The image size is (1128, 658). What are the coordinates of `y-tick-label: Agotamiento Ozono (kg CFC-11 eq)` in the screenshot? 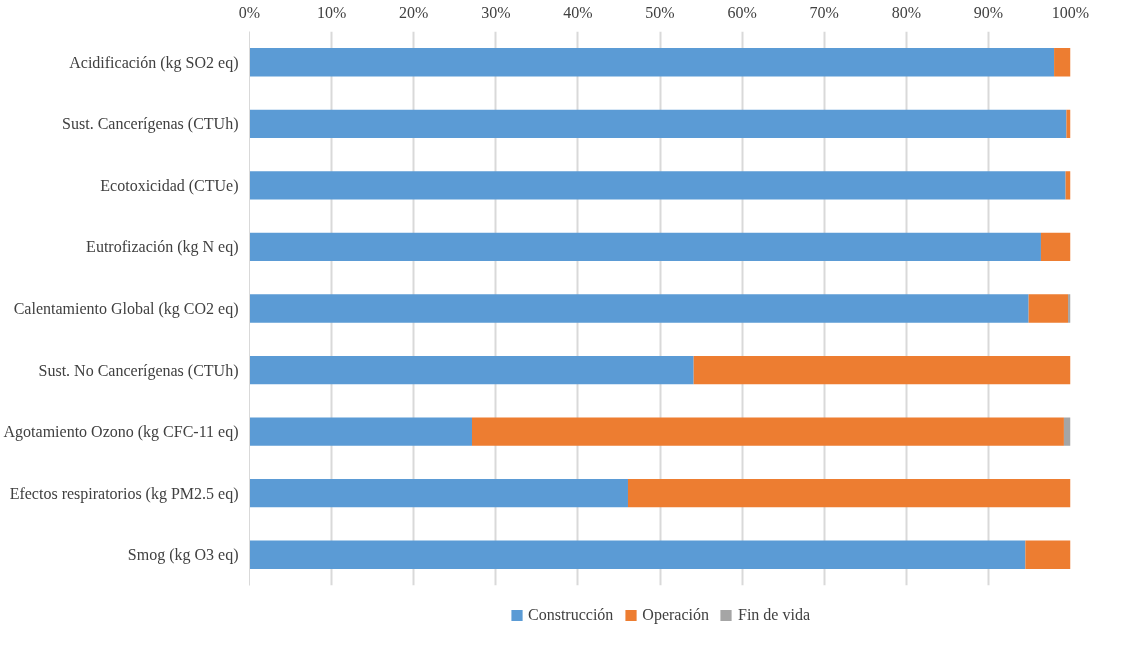 It's located at (121, 432).